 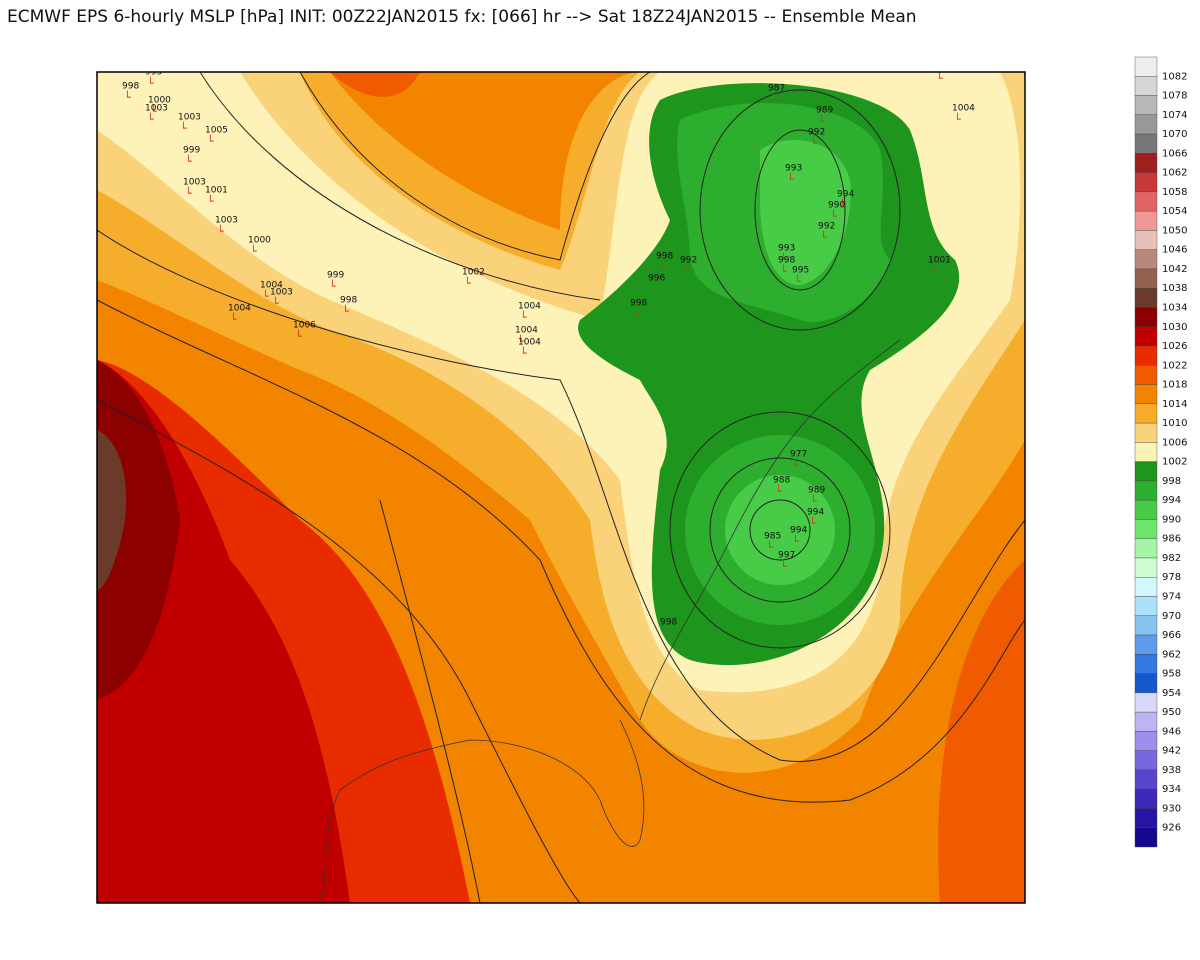 I want to click on colorbar-label: 966, so click(x=1171, y=635).